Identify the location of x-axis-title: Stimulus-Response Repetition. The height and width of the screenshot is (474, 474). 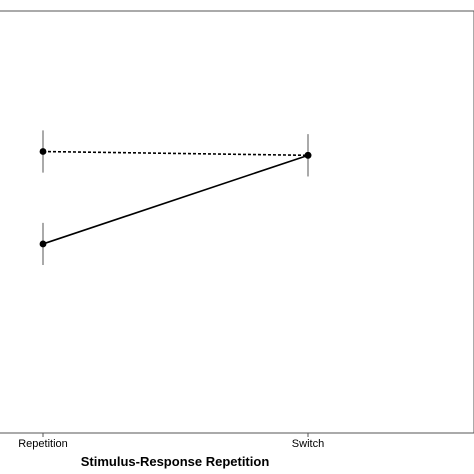
(175, 461).